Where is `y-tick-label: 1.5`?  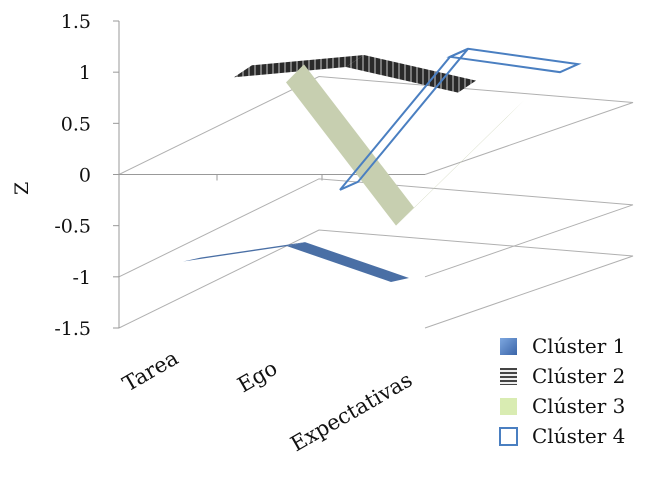 y-tick-label: 1.5 is located at coordinates (76, 22).